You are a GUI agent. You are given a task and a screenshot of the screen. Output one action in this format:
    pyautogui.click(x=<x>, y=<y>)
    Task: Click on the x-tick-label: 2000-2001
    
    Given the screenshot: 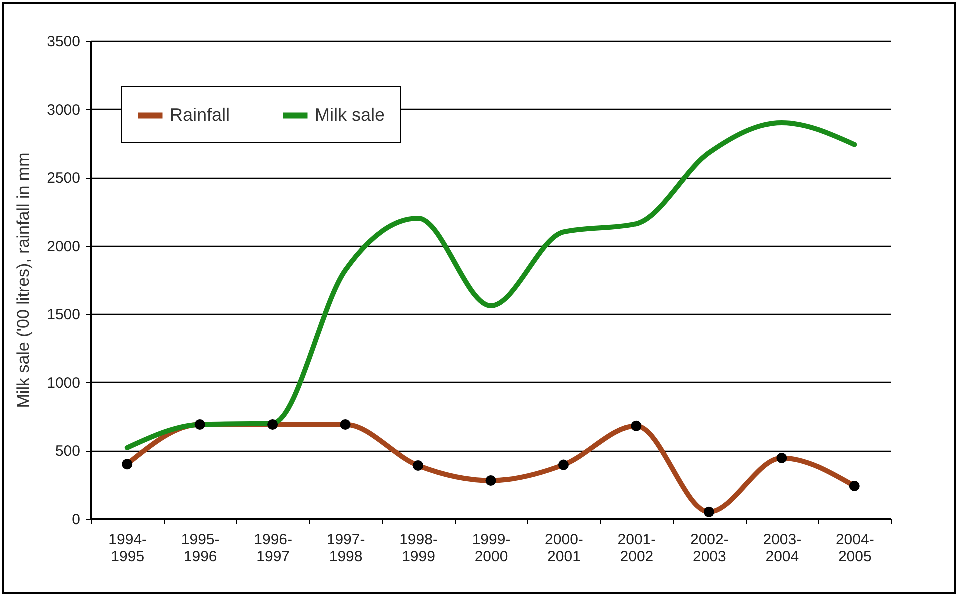 What is the action you would take?
    pyautogui.click(x=564, y=549)
    